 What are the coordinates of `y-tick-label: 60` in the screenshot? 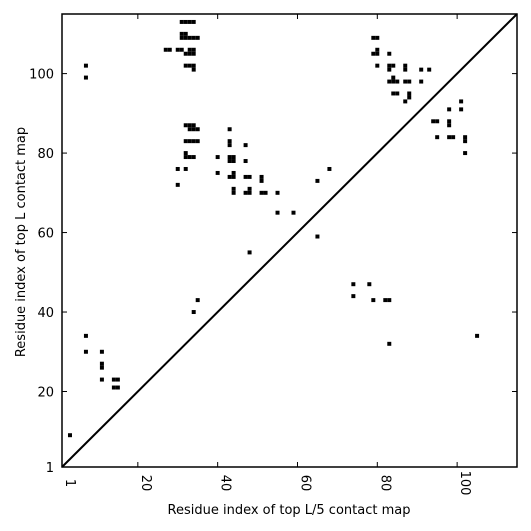 It's located at (45, 234).